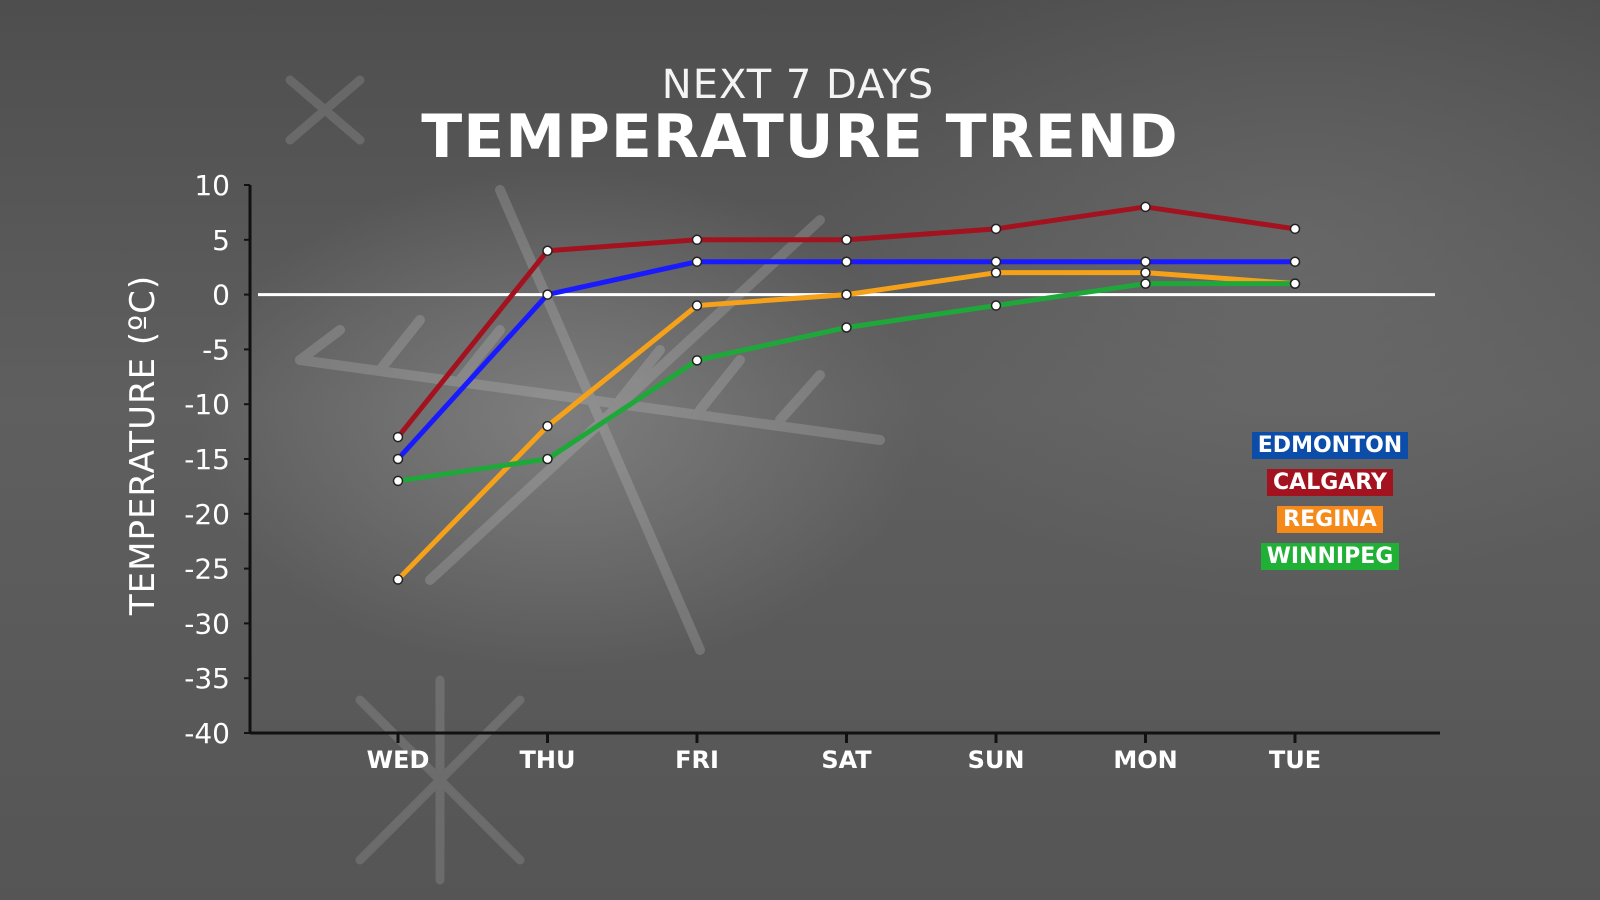 The image size is (1600, 900). I want to click on y-tick-label: -5, so click(216, 349).